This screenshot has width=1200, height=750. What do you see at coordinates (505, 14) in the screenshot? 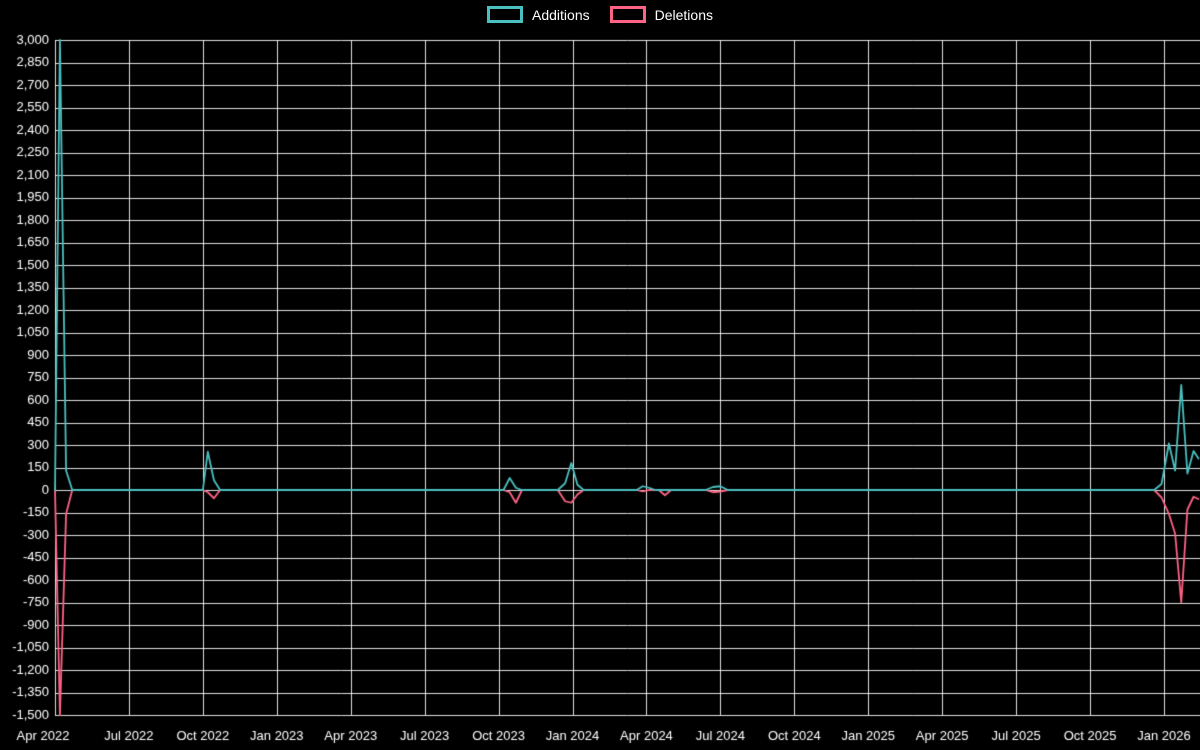
I see `additions-swatch-icon` at bounding box center [505, 14].